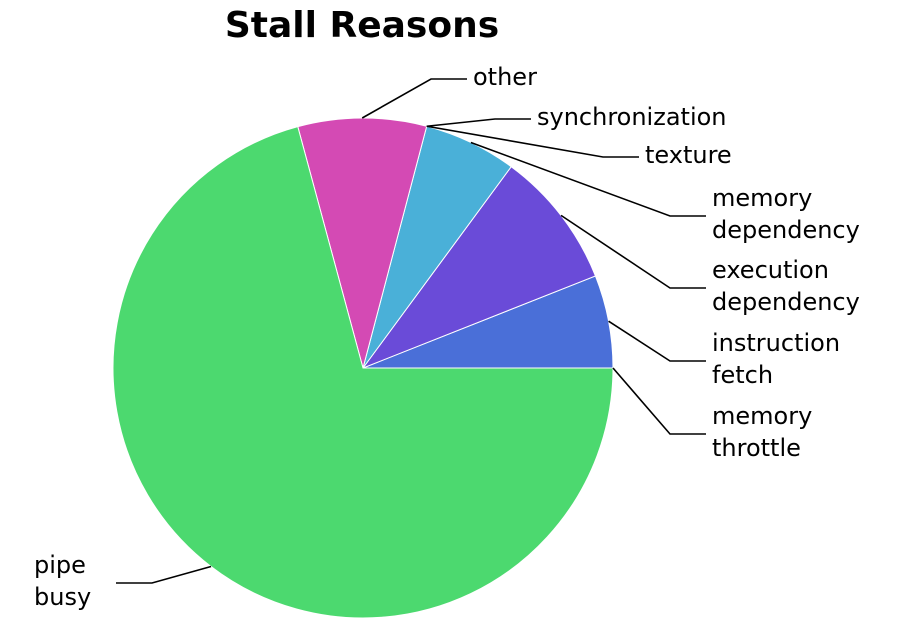 The image size is (897, 631). What do you see at coordinates (164, 574) in the screenshot?
I see `leader-line-pipe-busy` at bounding box center [164, 574].